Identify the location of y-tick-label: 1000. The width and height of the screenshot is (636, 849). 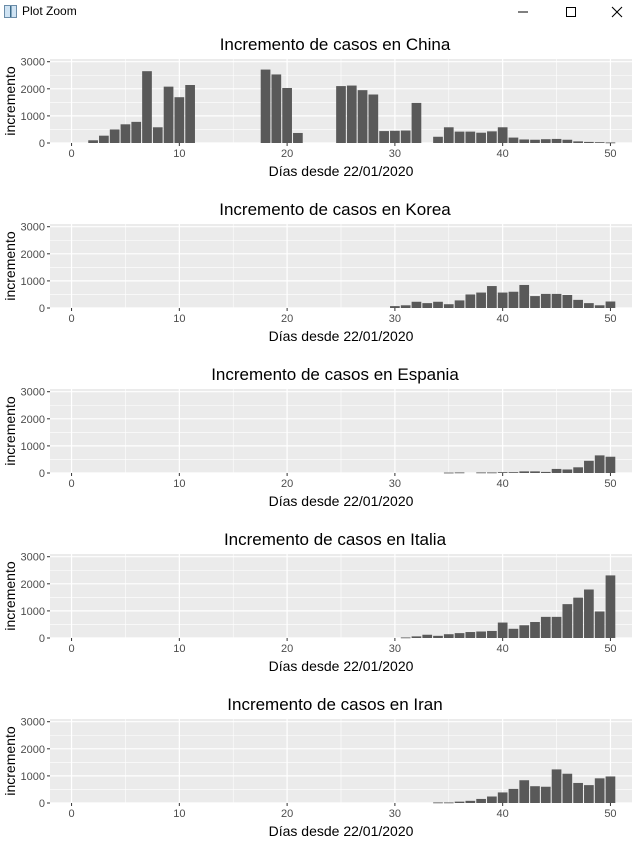
(33, 282).